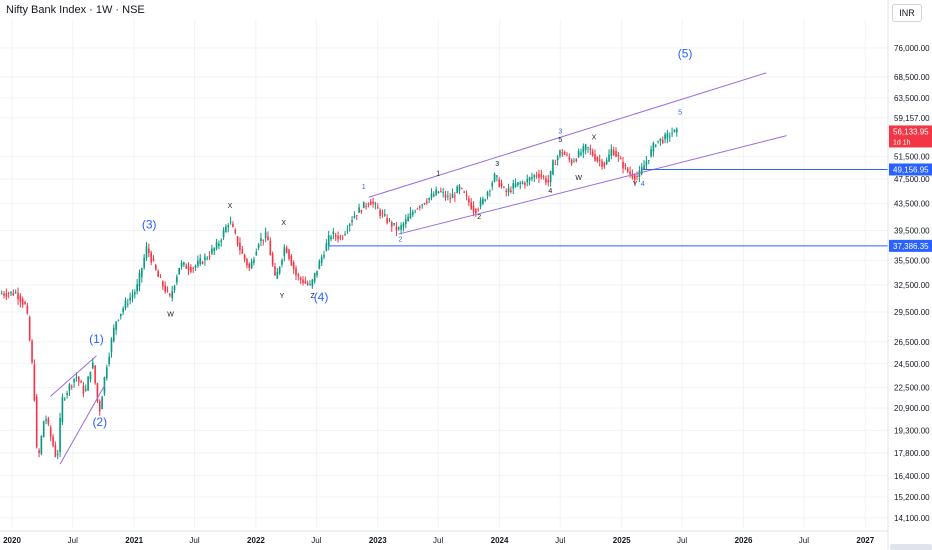  I want to click on channel-line, so click(567, 135).